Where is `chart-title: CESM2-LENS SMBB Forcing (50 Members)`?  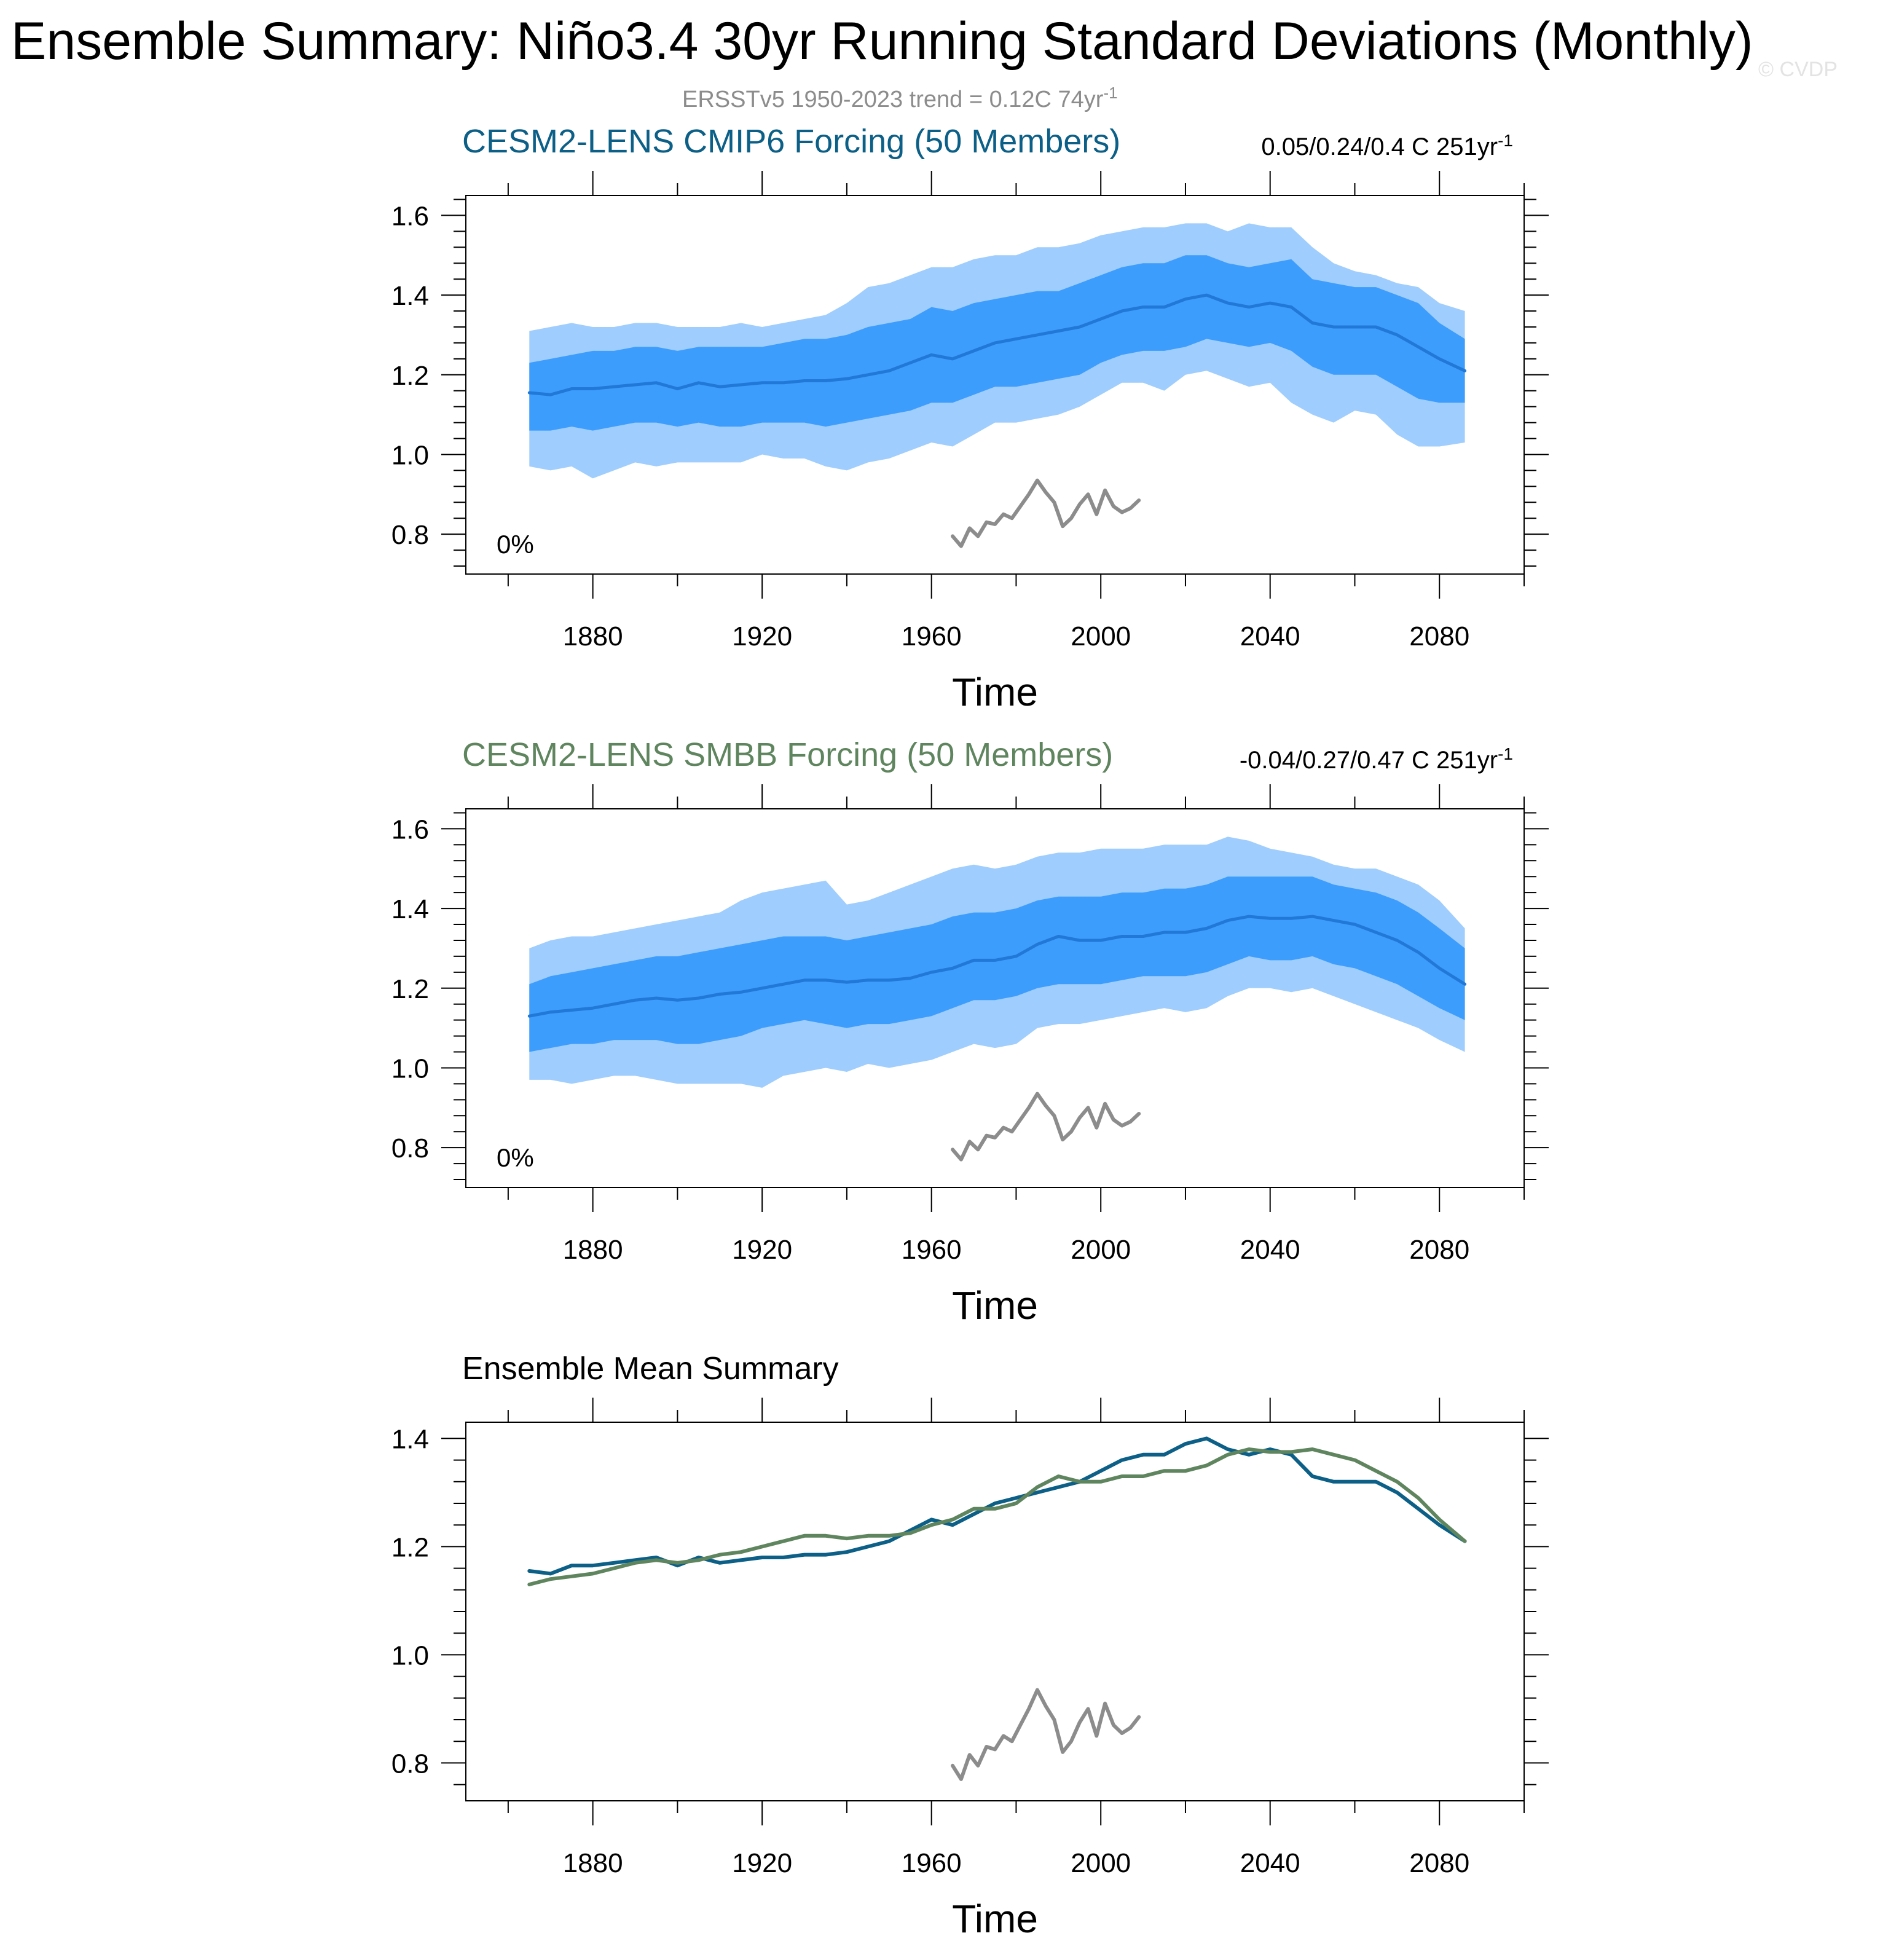 chart-title: CESM2-LENS SMBB Forcing (50 Members) is located at coordinates (787, 755).